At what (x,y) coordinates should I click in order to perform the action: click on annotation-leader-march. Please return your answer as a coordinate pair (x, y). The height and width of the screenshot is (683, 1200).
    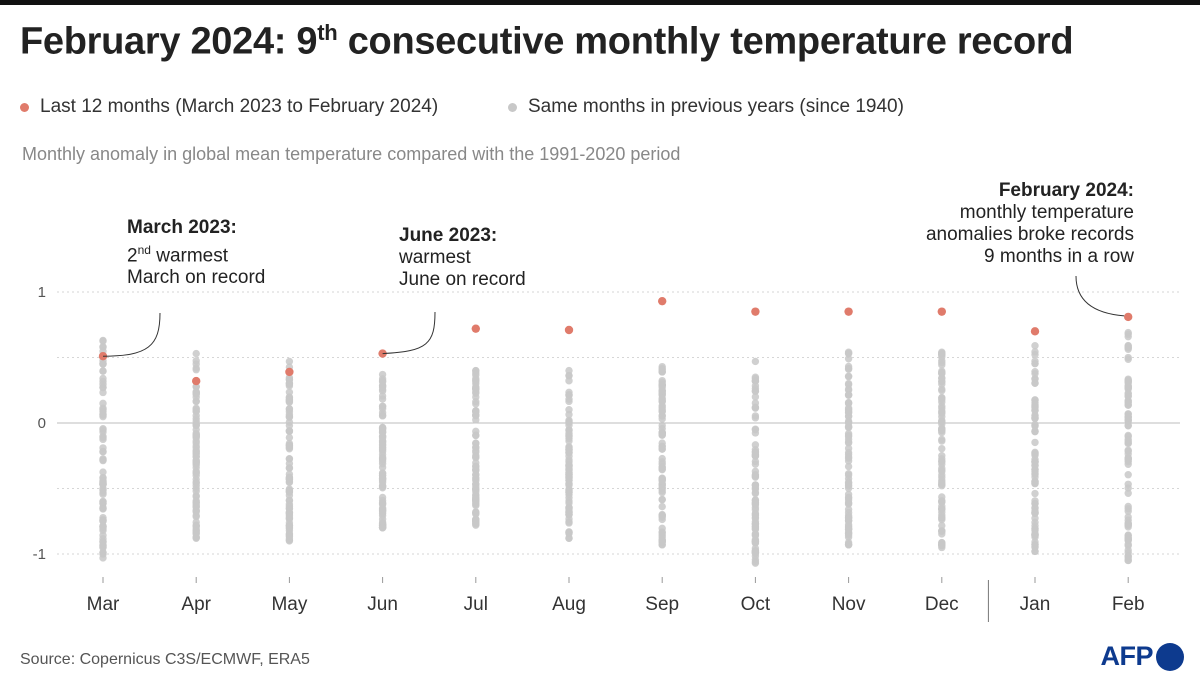
    Looking at the image, I should click on (131, 334).